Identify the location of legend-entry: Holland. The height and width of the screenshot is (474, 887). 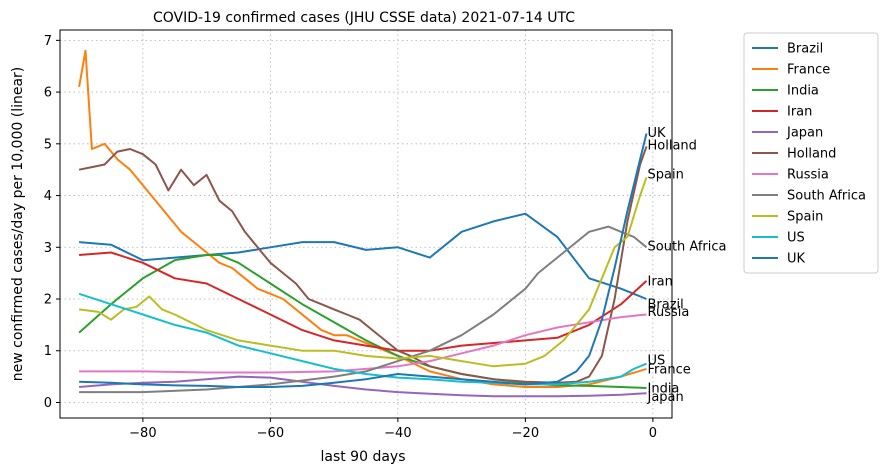
(811, 154).